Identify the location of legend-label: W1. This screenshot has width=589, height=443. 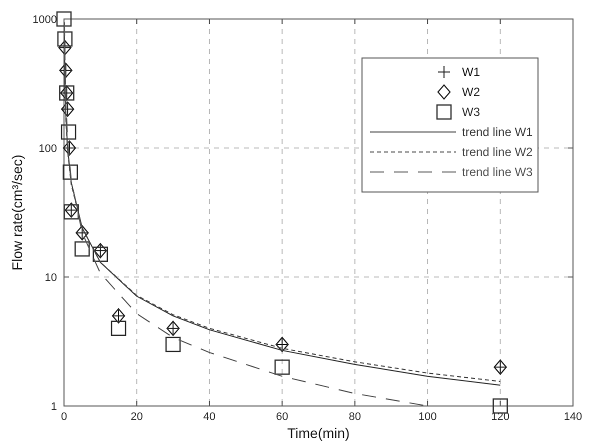
(471, 72).